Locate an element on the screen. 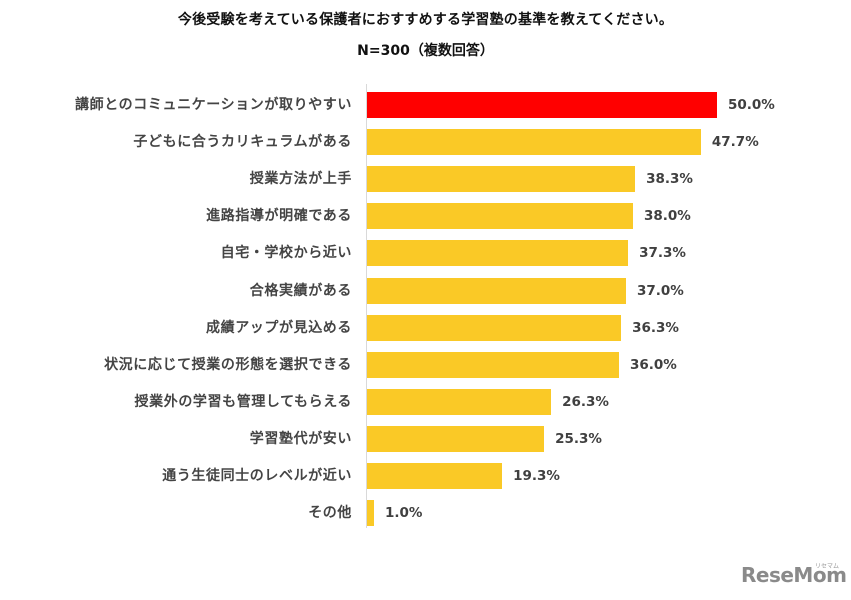 The image size is (851, 600). bar-row: 状況に応じて授業の形態を選択できる 36.0% is located at coordinates (425, 364).